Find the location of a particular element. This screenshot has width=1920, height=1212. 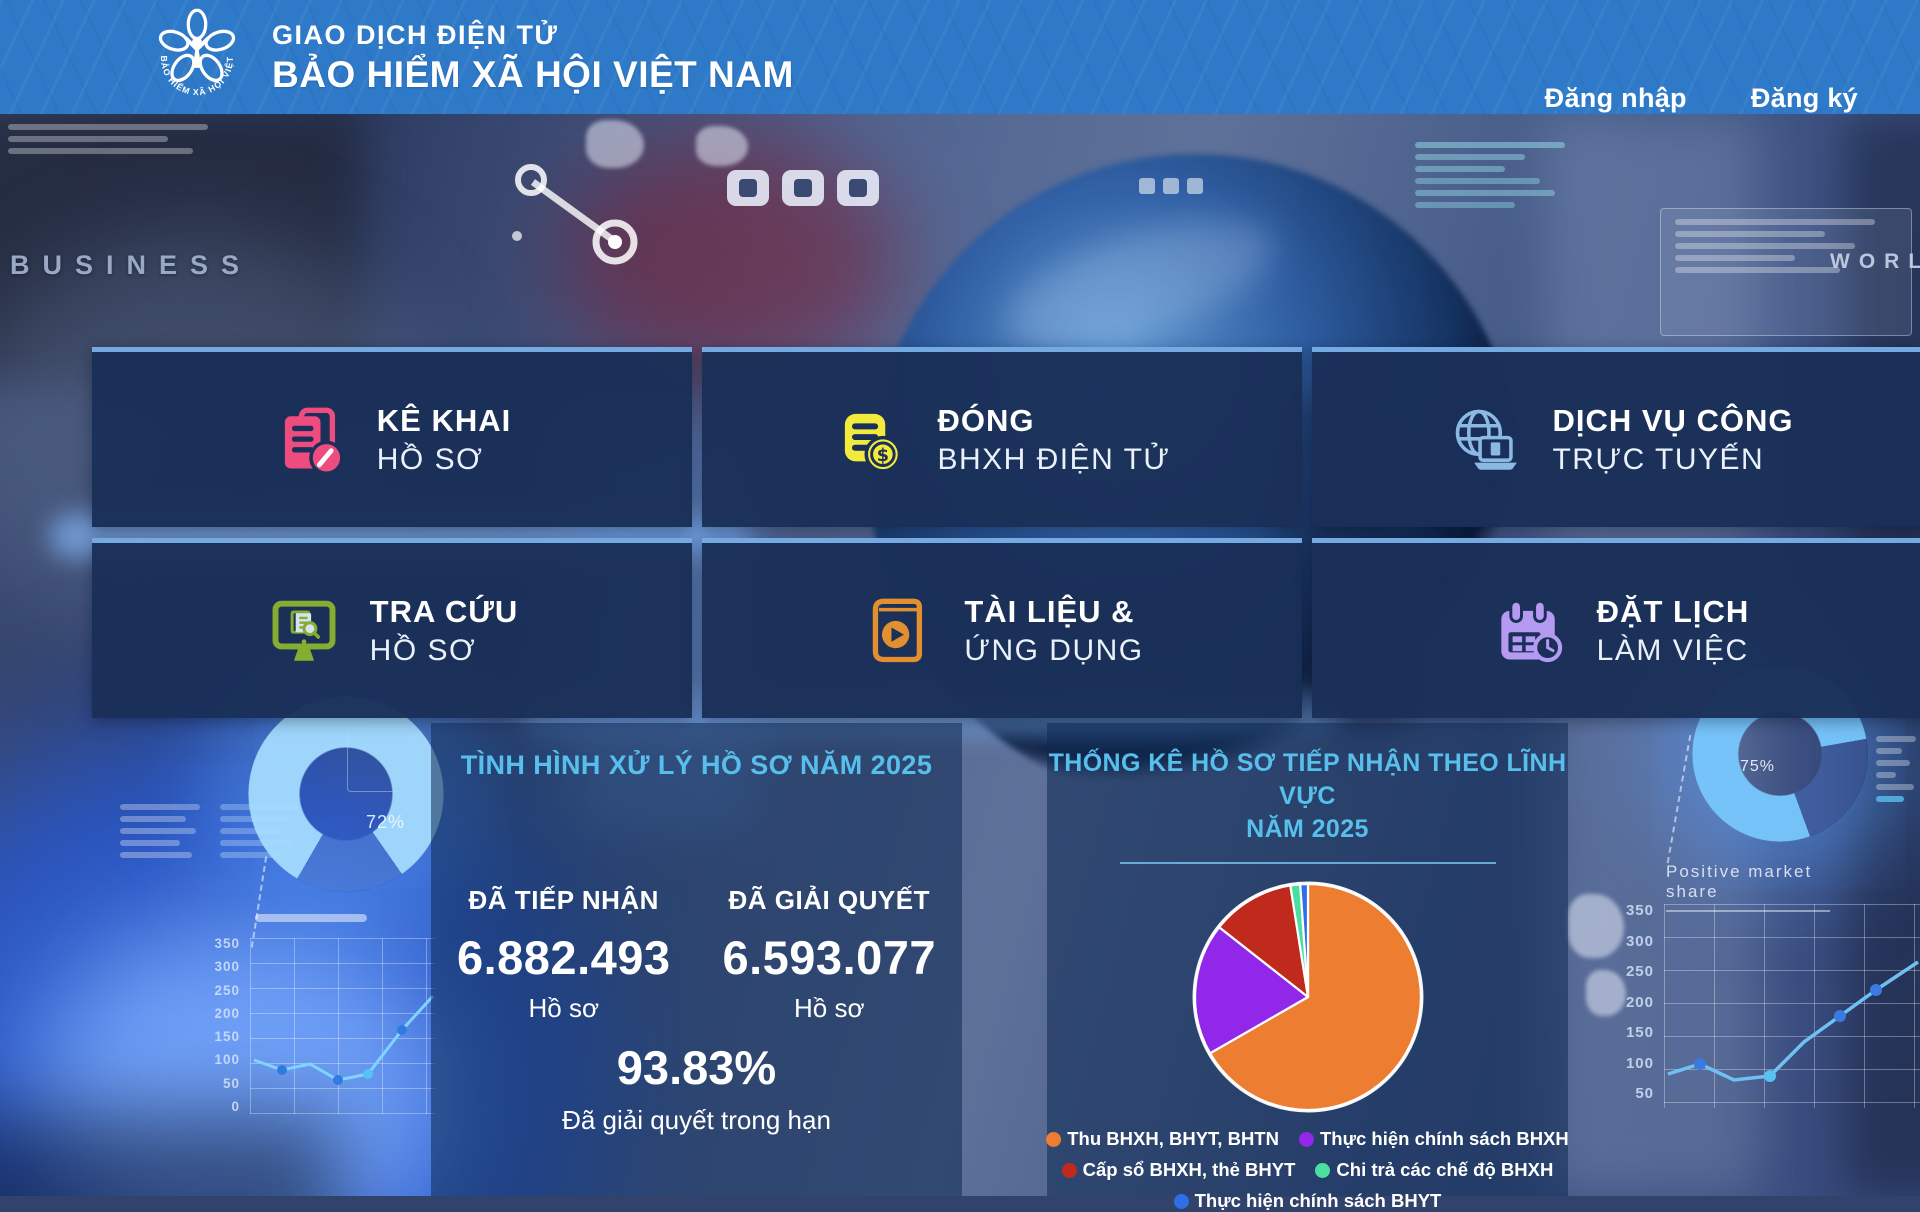

resolved-stat: ĐÃ GIẢI QUYẾT 6.593.077 Hồ sơ is located at coordinates (830, 954).